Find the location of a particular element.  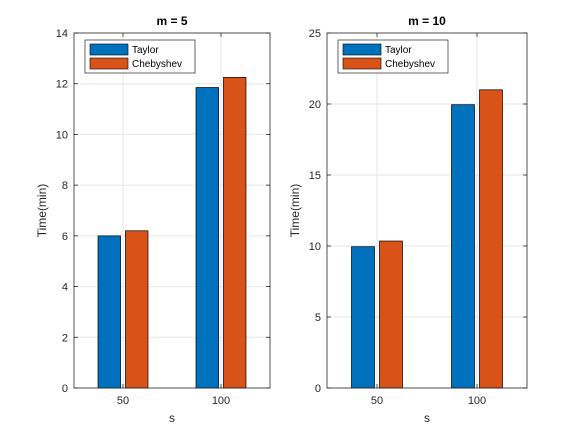

y-tick-label: 4 is located at coordinates (65, 288).